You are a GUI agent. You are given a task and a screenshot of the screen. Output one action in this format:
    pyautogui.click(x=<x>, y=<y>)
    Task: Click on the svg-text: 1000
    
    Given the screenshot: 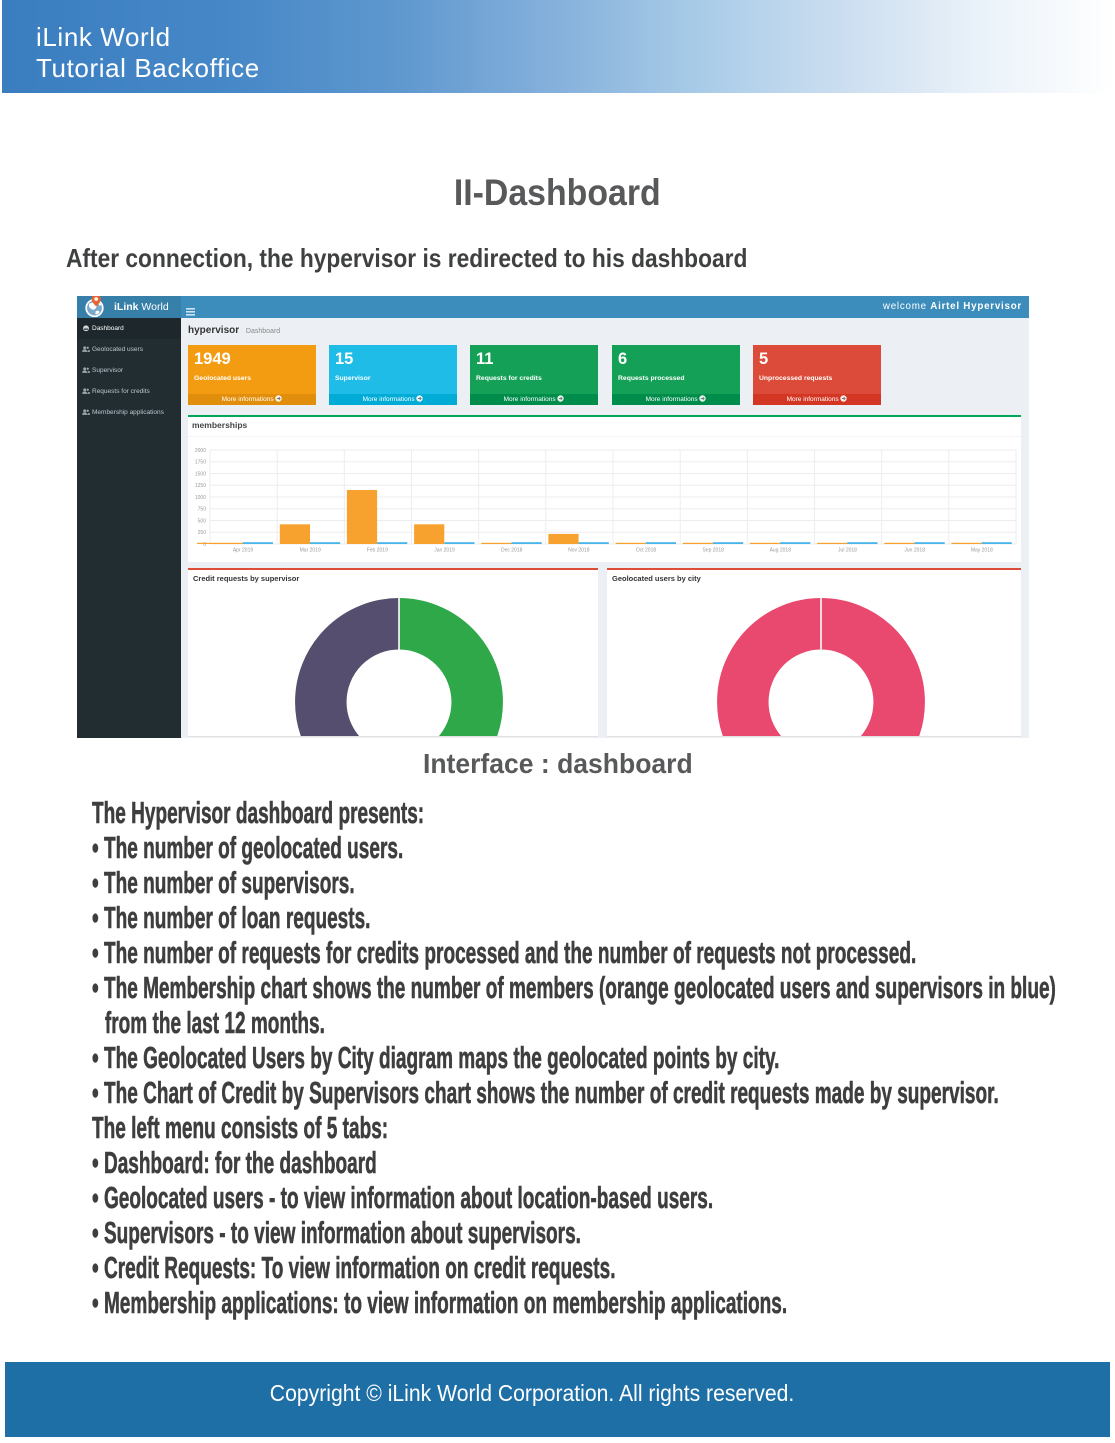 What is the action you would take?
    pyautogui.click(x=200, y=498)
    